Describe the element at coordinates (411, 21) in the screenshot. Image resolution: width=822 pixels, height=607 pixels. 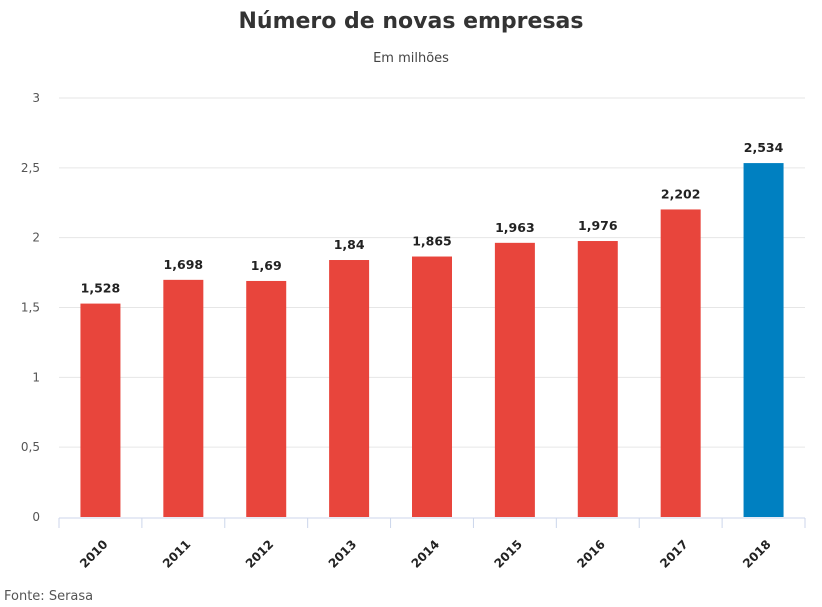
I see `chart-title: Número de novas empresas` at that location.